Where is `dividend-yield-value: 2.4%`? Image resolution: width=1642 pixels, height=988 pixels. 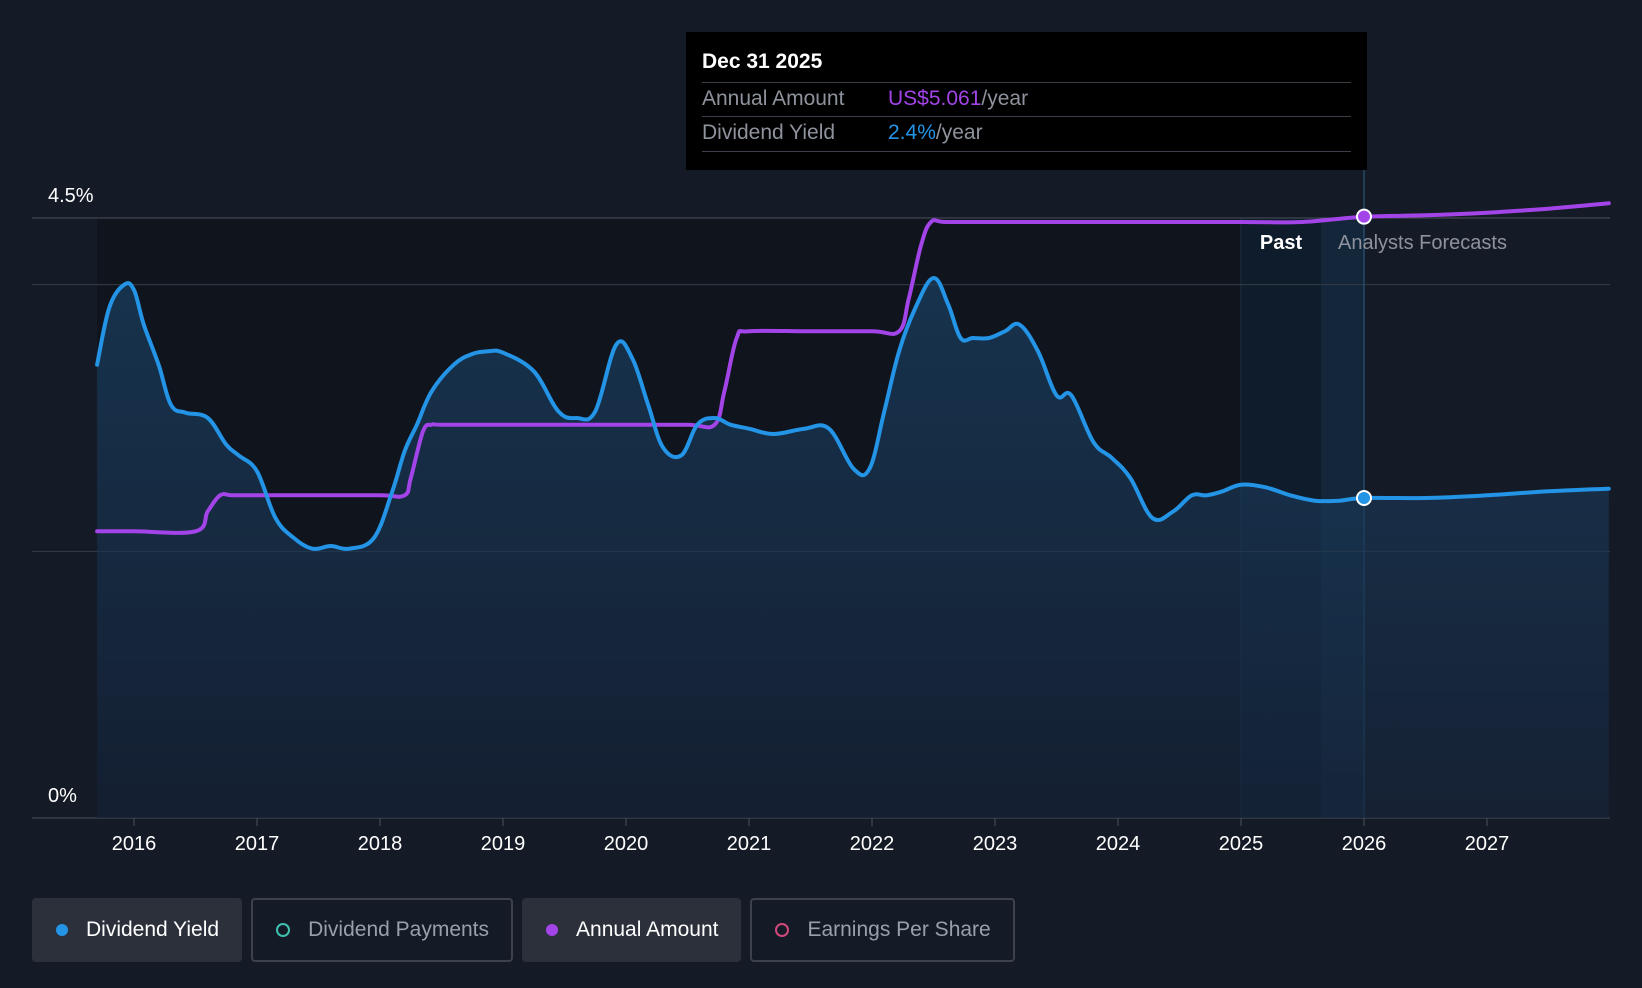 dividend-yield-value: 2.4% is located at coordinates (912, 132).